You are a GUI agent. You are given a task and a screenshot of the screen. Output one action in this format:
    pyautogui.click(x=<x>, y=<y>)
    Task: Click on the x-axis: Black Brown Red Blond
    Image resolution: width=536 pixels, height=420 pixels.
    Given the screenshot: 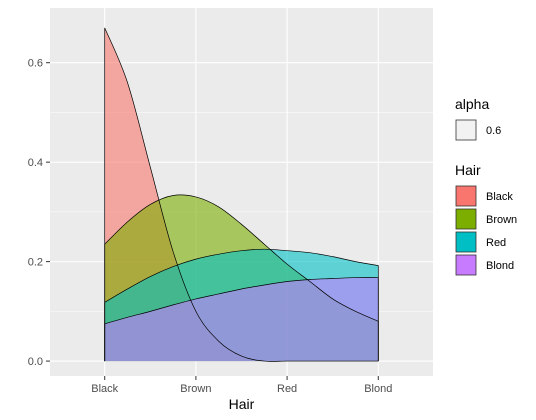 What is the action you would take?
    pyautogui.click(x=241, y=385)
    